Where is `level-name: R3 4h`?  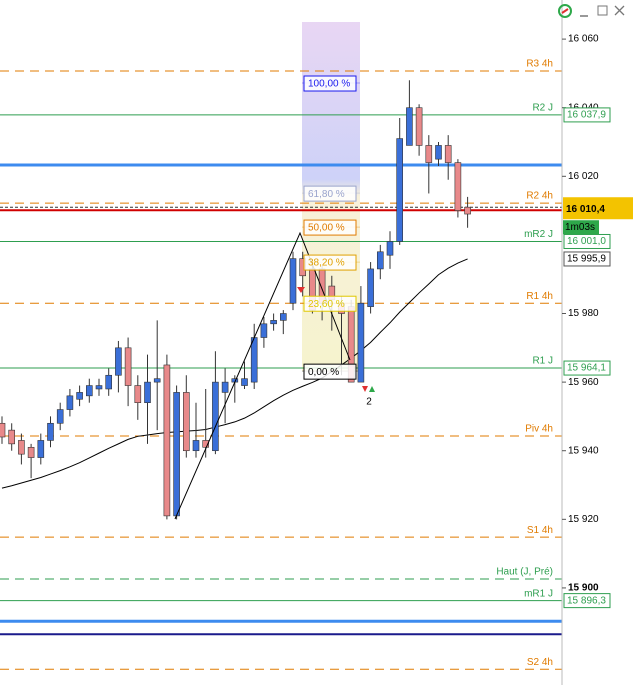
level-name: R3 4h is located at coordinates (539, 64).